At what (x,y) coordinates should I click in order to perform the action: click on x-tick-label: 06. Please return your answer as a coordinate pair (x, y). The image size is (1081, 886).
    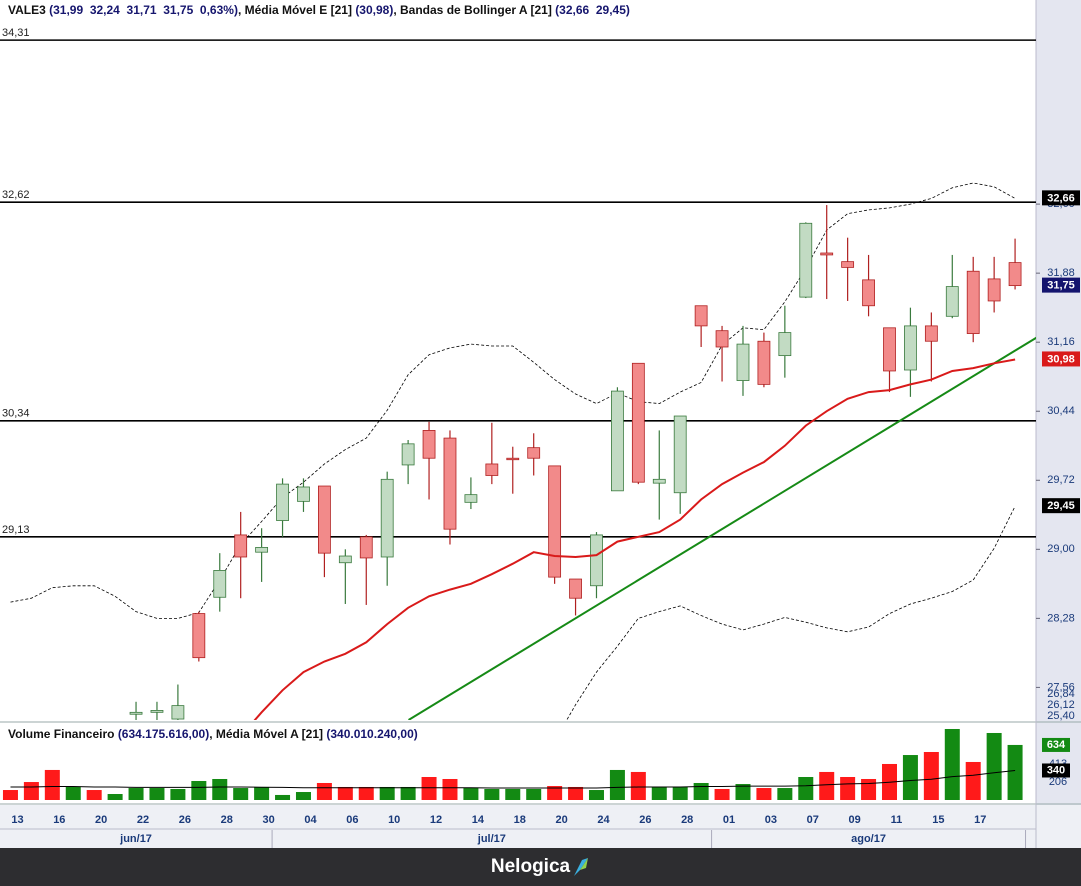
    Looking at the image, I should click on (352, 820).